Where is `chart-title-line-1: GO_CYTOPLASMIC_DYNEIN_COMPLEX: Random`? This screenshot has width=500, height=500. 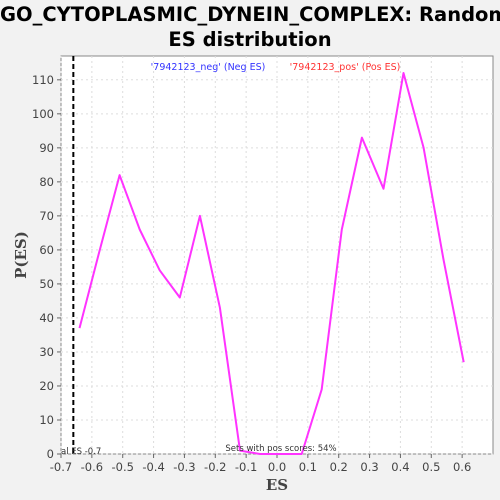
chart-title-line-1: GO_CYTOPLASMIC_DYNEIN_COMPLEX: Random is located at coordinates (250, 14).